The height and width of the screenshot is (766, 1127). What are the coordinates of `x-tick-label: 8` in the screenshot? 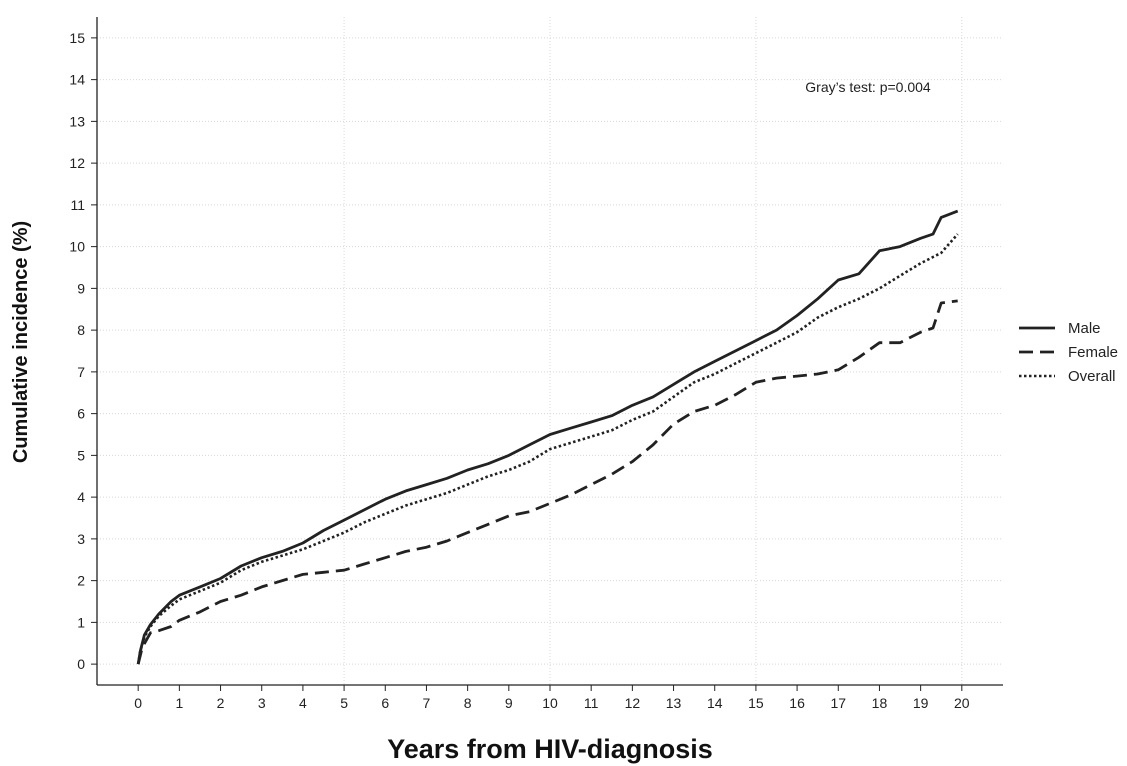 It's located at (468, 703).